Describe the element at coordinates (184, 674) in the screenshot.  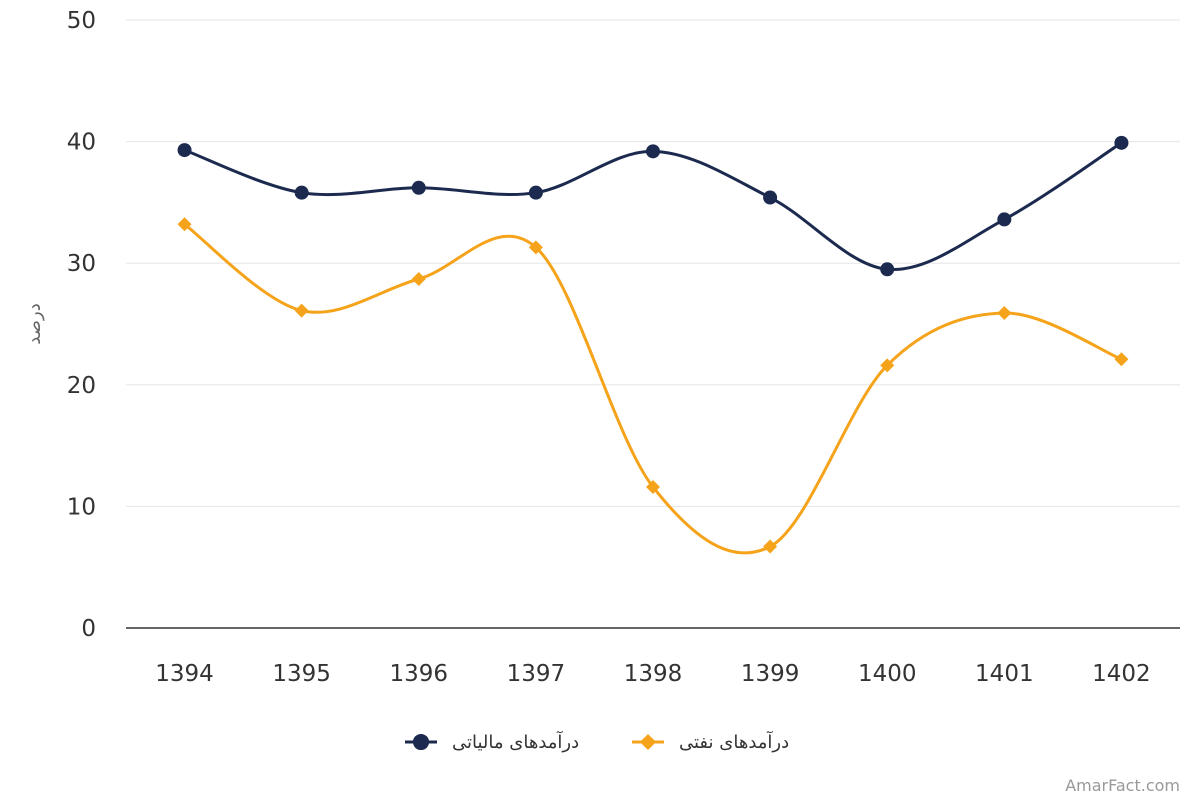
I see `x-tick-label: 1394` at that location.